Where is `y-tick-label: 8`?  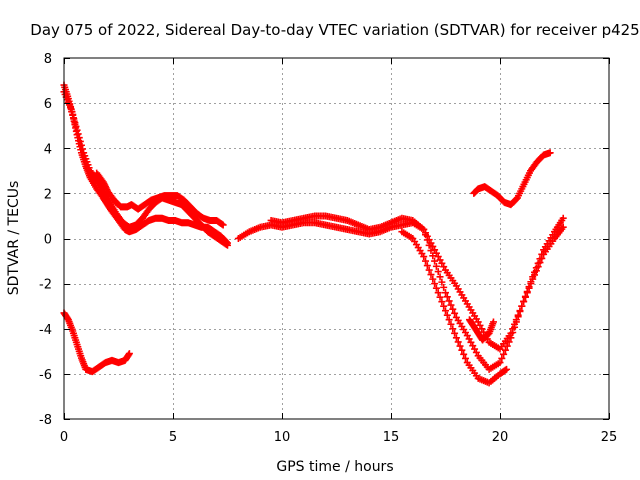 y-tick-label: 8 is located at coordinates (48, 59).